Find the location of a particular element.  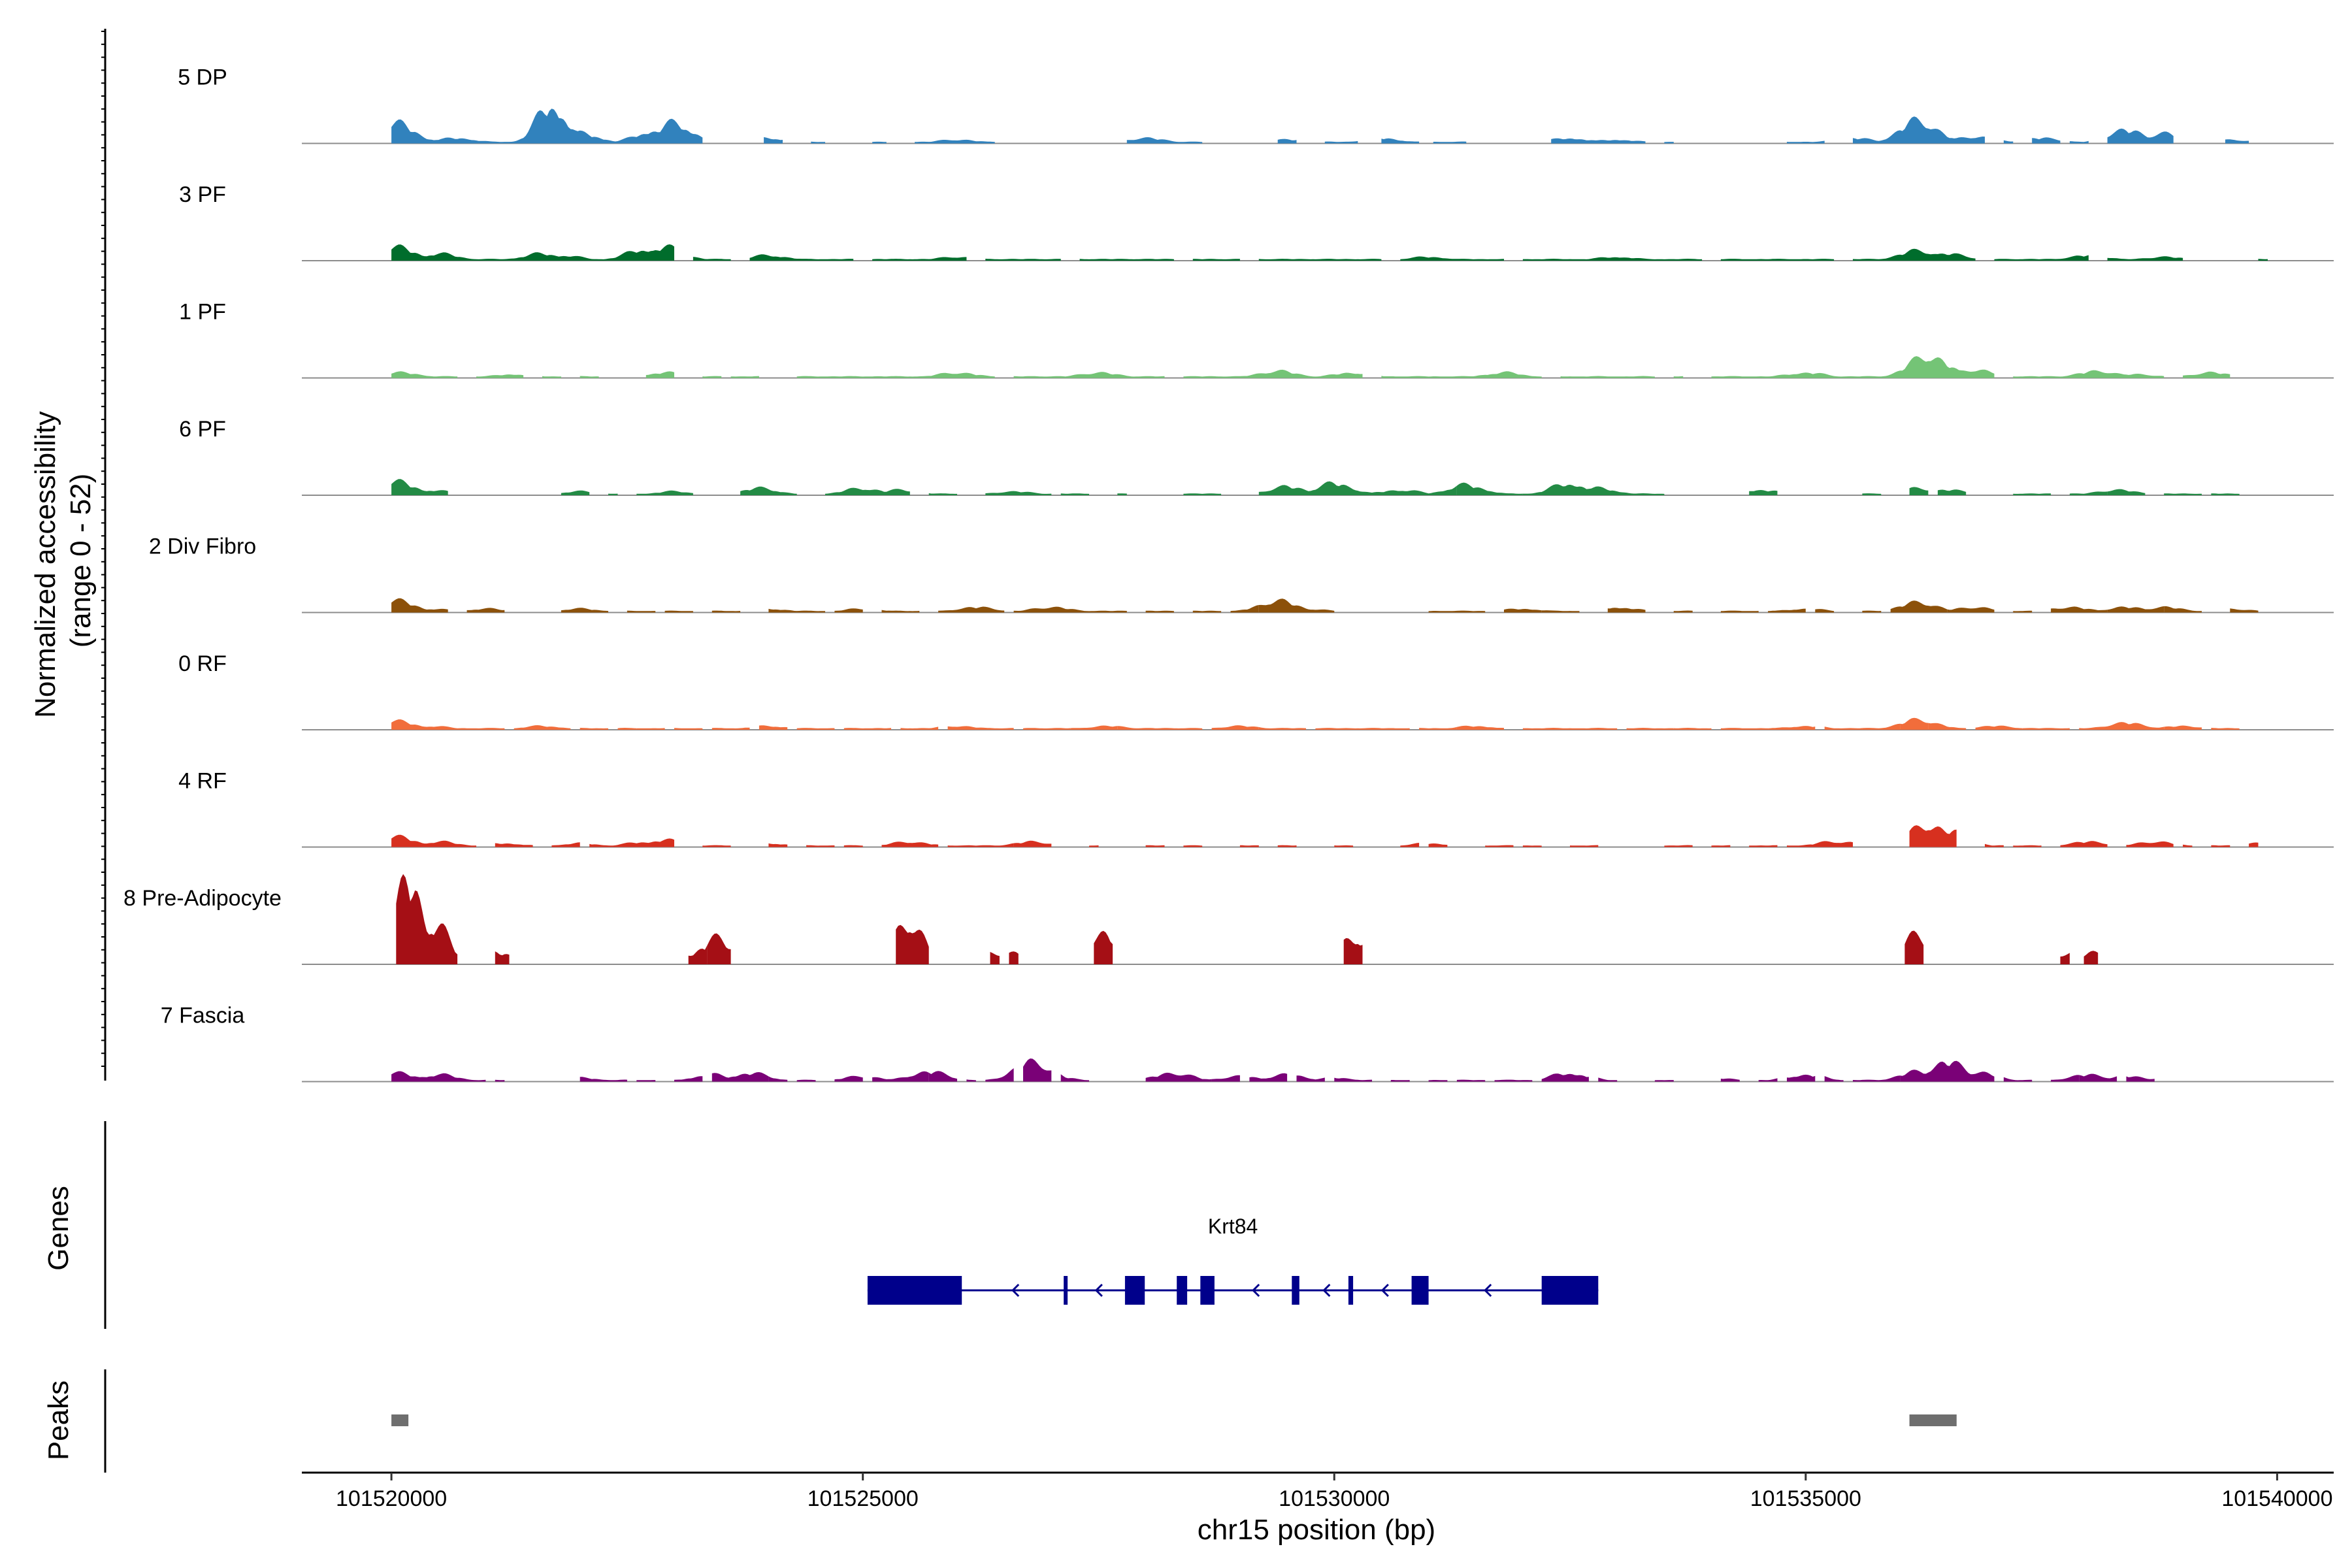

track-label: 5 DP is located at coordinates (202, 77).